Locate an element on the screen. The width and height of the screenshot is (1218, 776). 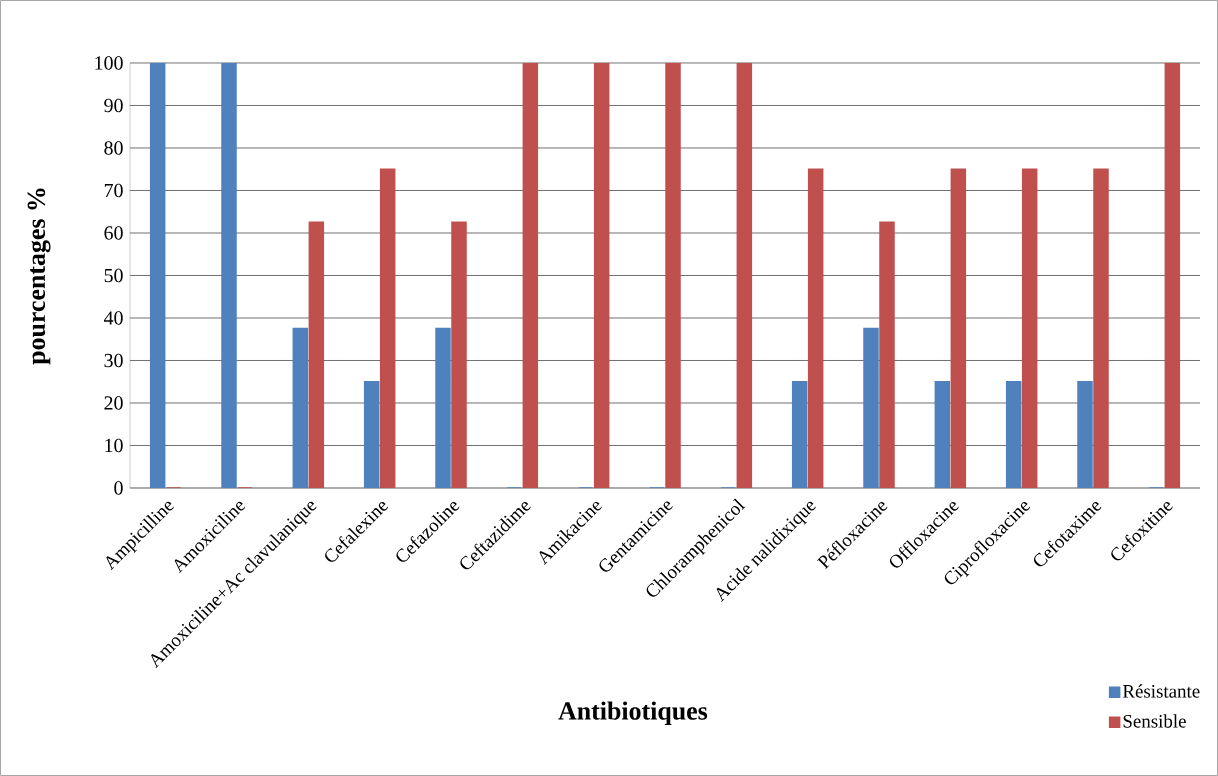
x-axis-title: Antibiotiques is located at coordinates (633, 713).